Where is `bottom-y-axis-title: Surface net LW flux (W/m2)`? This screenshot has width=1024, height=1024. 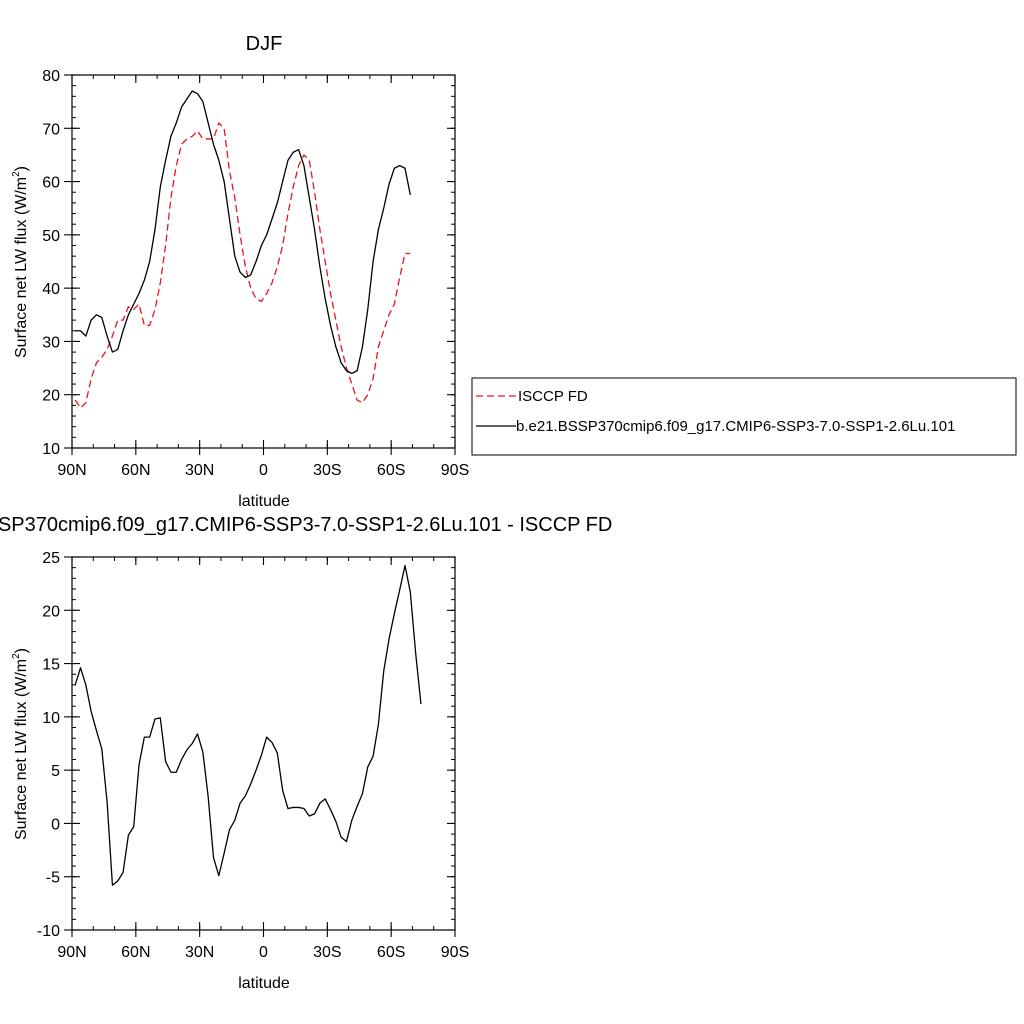
bottom-y-axis-title: Surface net LW flux (W/m2) is located at coordinates (20, 744).